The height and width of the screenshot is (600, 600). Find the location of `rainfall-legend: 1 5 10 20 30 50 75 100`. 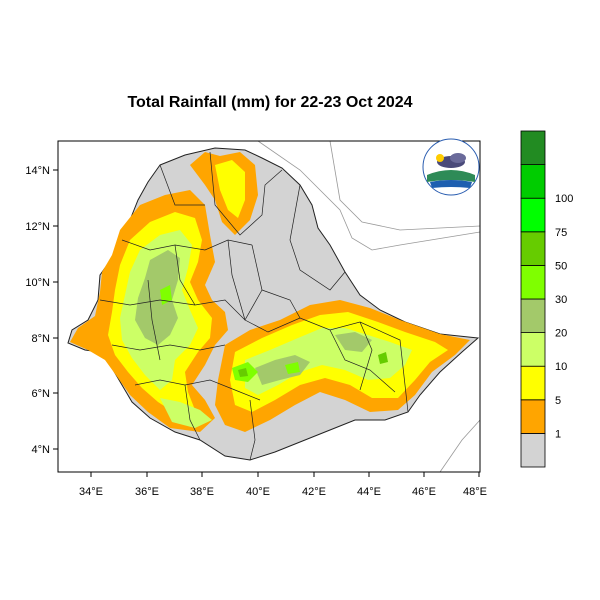

rainfall-legend: 1 5 10 20 30 50 75 100 is located at coordinates (546, 299).